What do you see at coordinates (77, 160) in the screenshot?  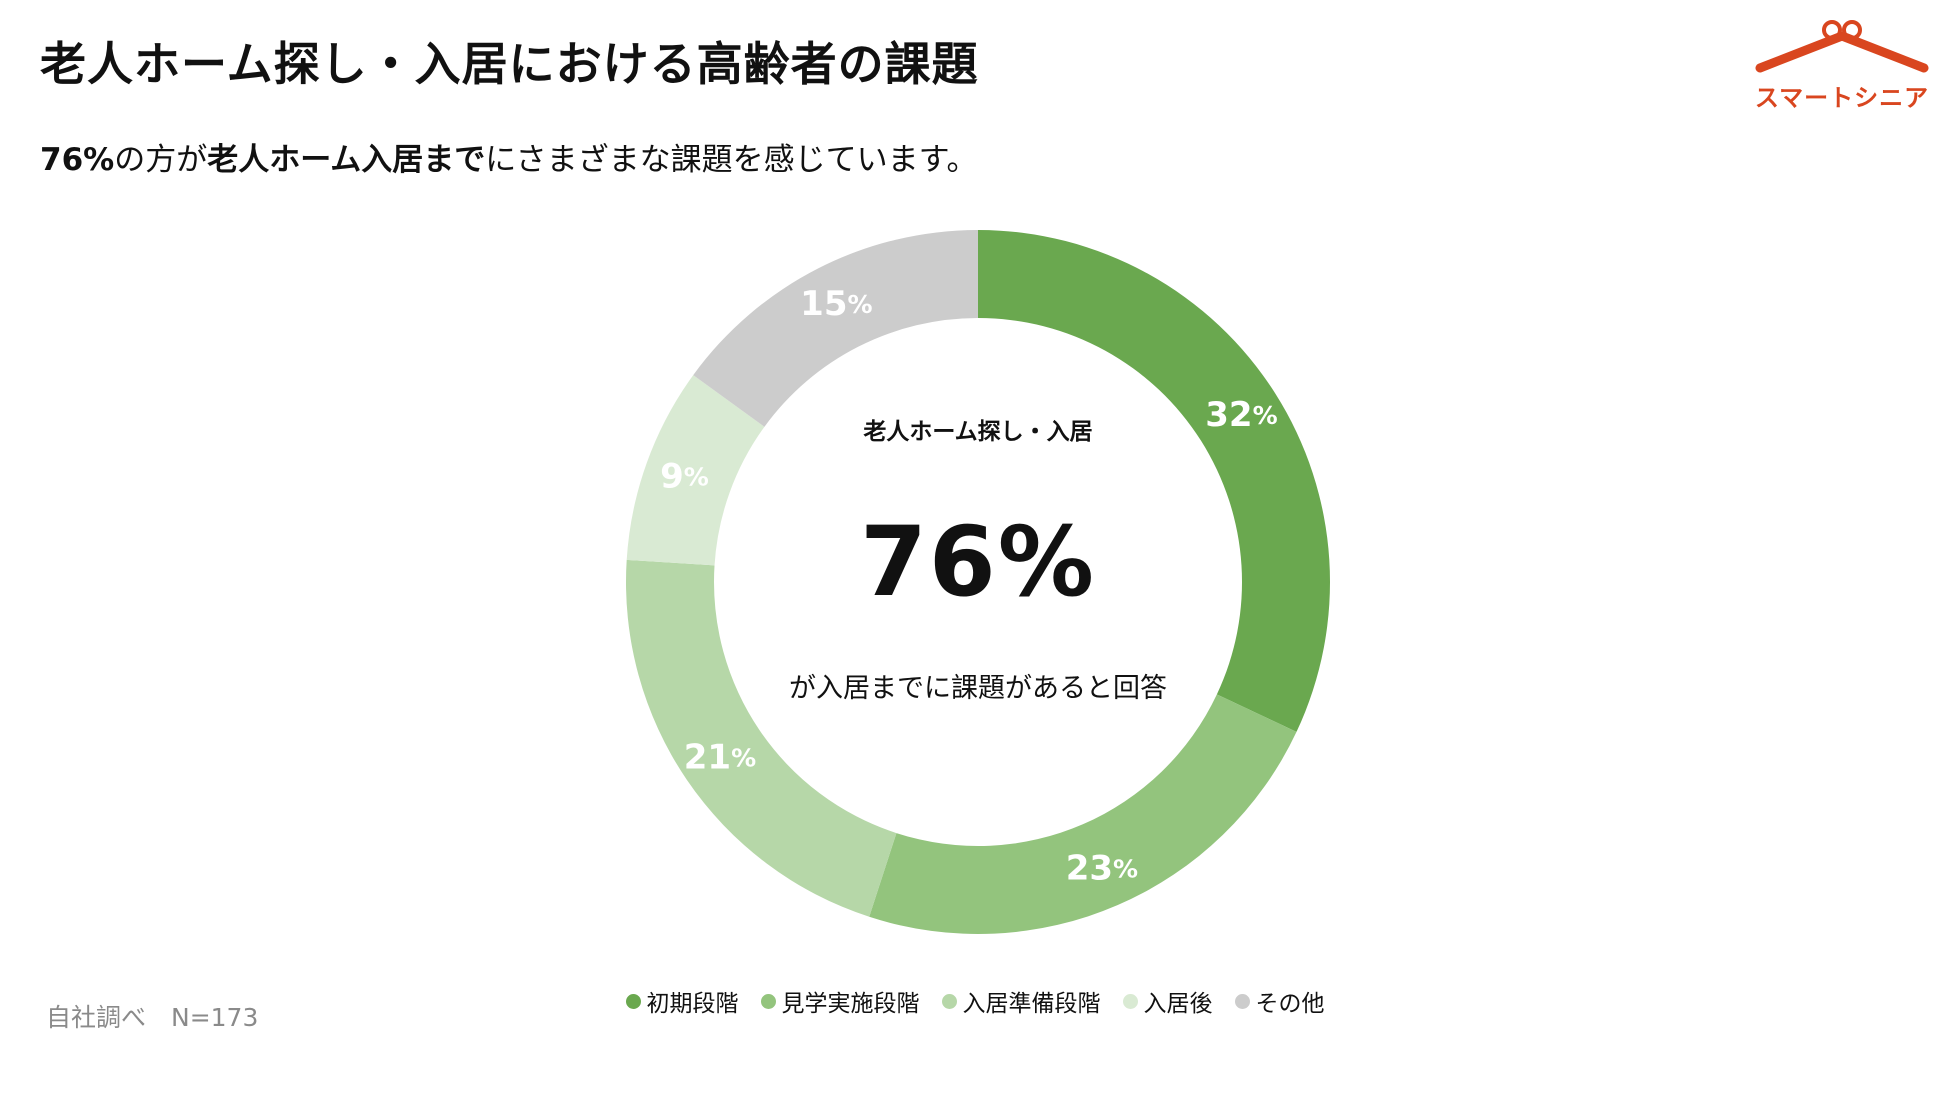 I see `subtitle-percent: 76%` at bounding box center [77, 160].